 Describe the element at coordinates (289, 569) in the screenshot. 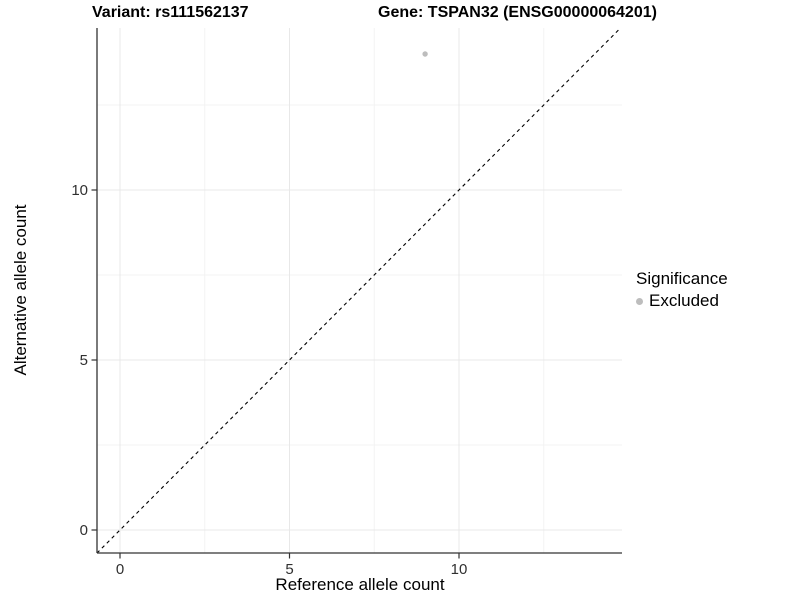

I see `x-tick-label: 5` at that location.